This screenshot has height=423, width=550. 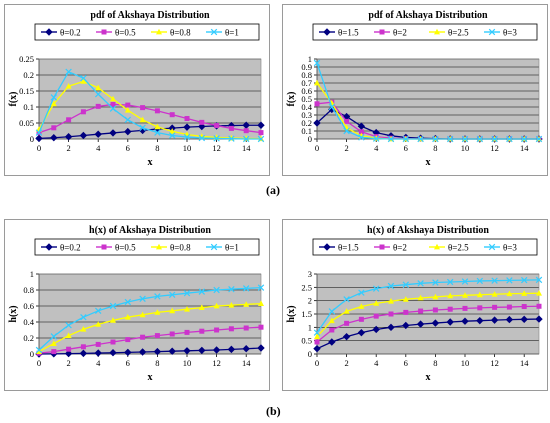 What do you see at coordinates (157, 363) in the screenshot?
I see `x-tick-label: 8` at bounding box center [157, 363].